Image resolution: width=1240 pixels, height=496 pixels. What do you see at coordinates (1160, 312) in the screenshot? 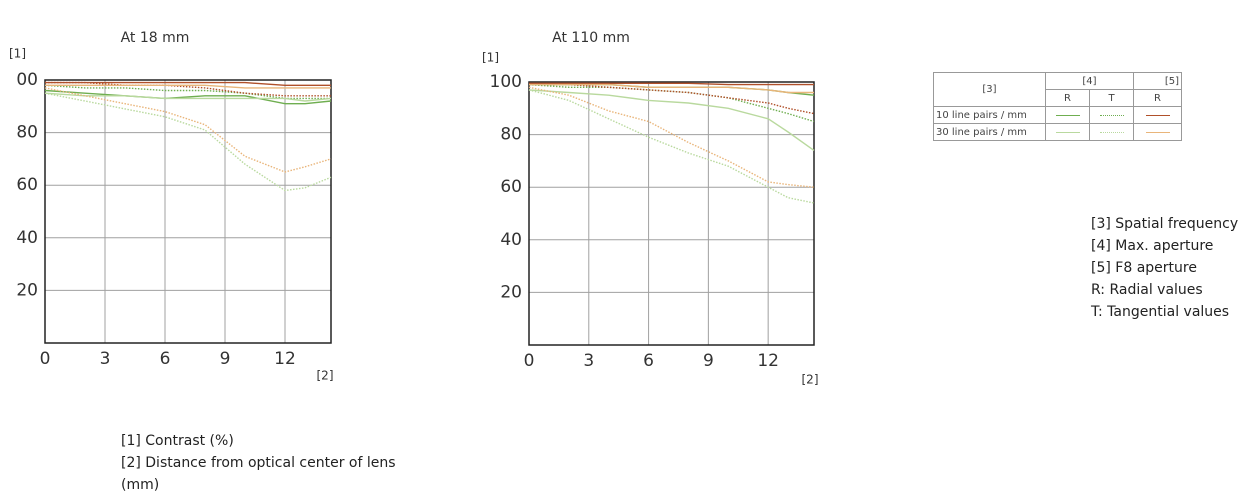
I see `note: T: Tangential values` at bounding box center [1160, 312].